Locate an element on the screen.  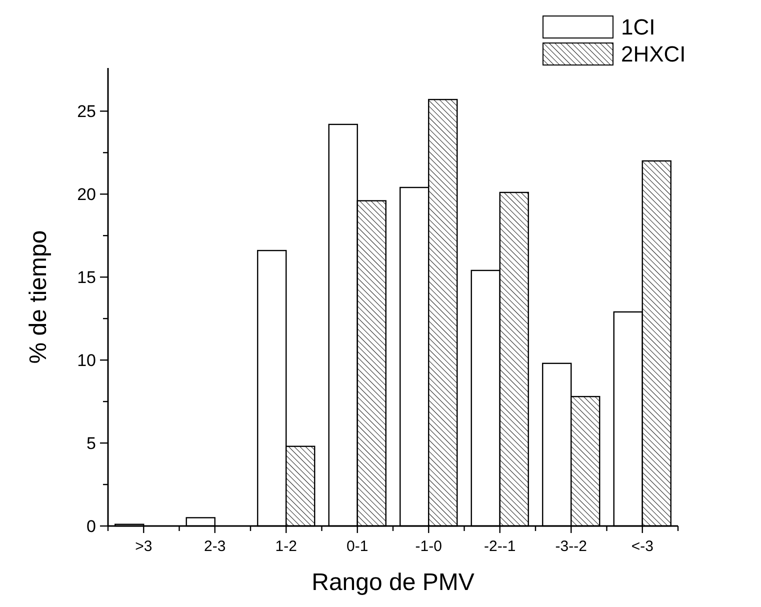
x-tick-label: 2-3 is located at coordinates (215, 546).